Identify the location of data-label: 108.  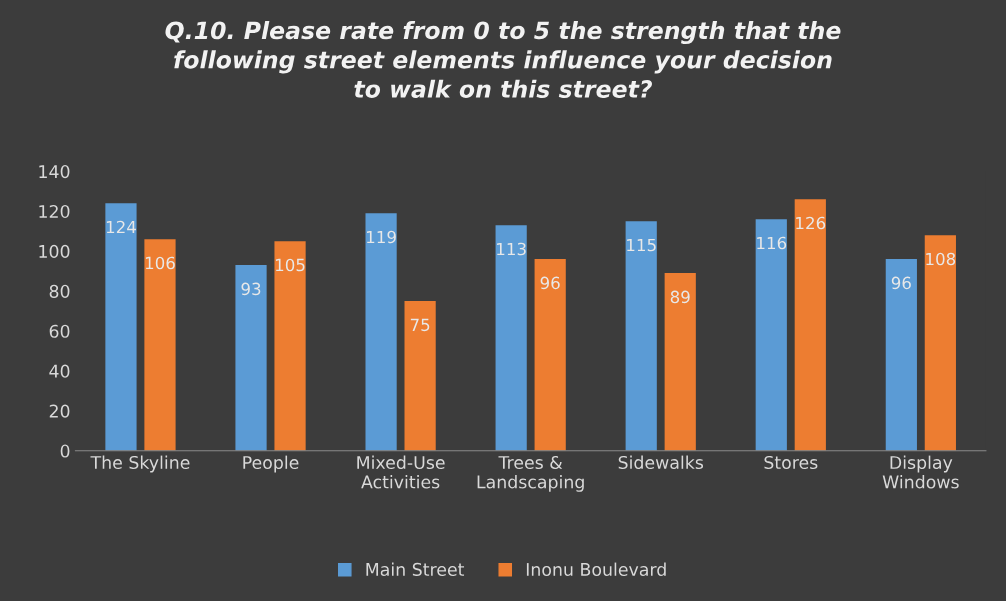
(941, 259).